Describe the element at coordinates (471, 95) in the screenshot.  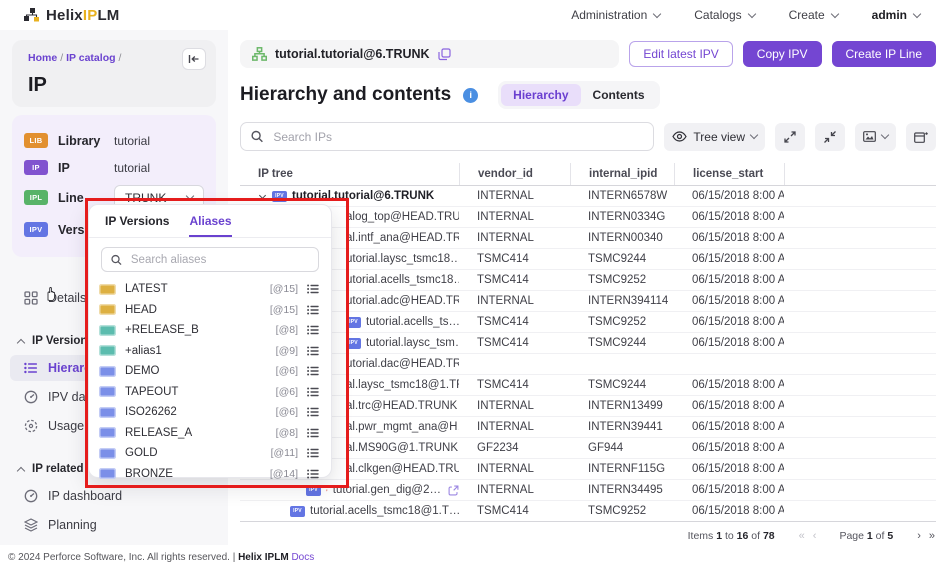
I see `info-icon: i` at that location.